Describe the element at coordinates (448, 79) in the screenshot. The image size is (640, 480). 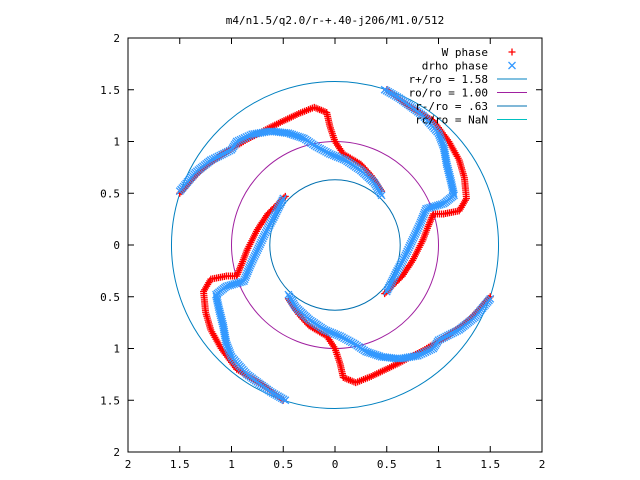
I see `legend-label-2: r+/ro = 1.58` at that location.